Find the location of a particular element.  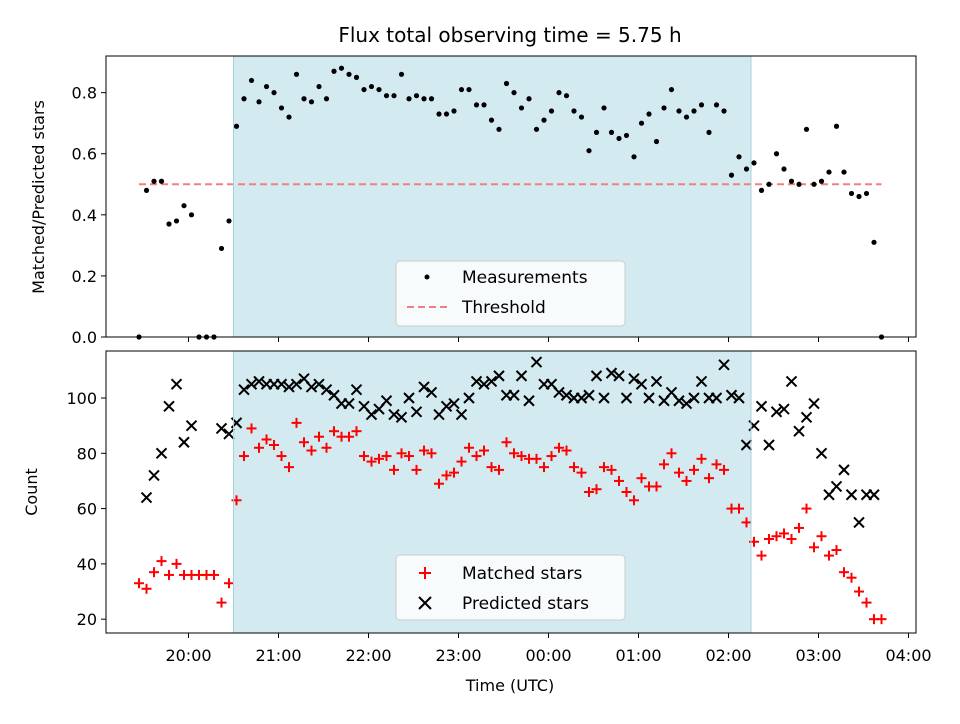

count-y-axis-label: Count is located at coordinates (31, 492).